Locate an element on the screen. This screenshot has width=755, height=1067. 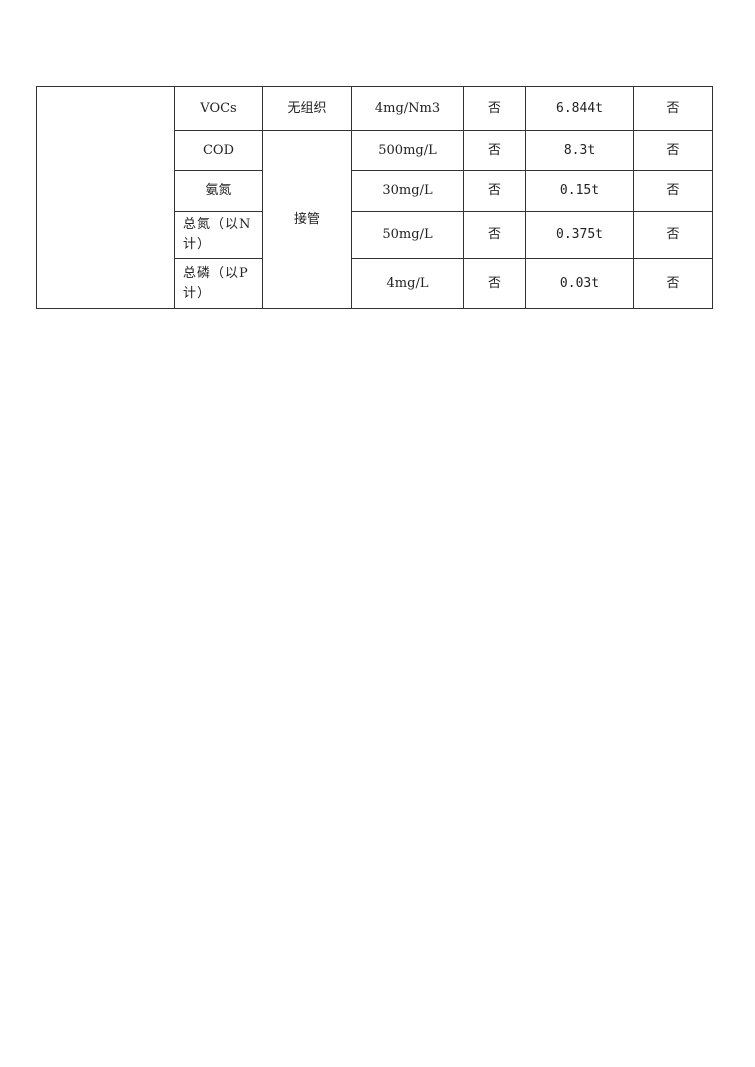
pollutant-cell: 总氮（以N计） is located at coordinates (218, 235).